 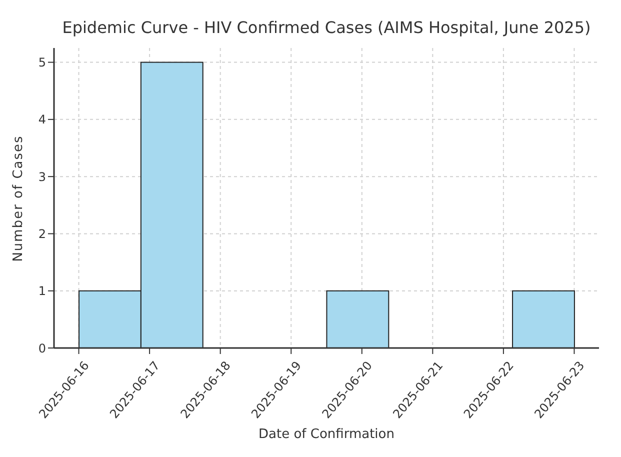 I want to click on y-axis-title: Number of Cases, so click(x=18, y=198).